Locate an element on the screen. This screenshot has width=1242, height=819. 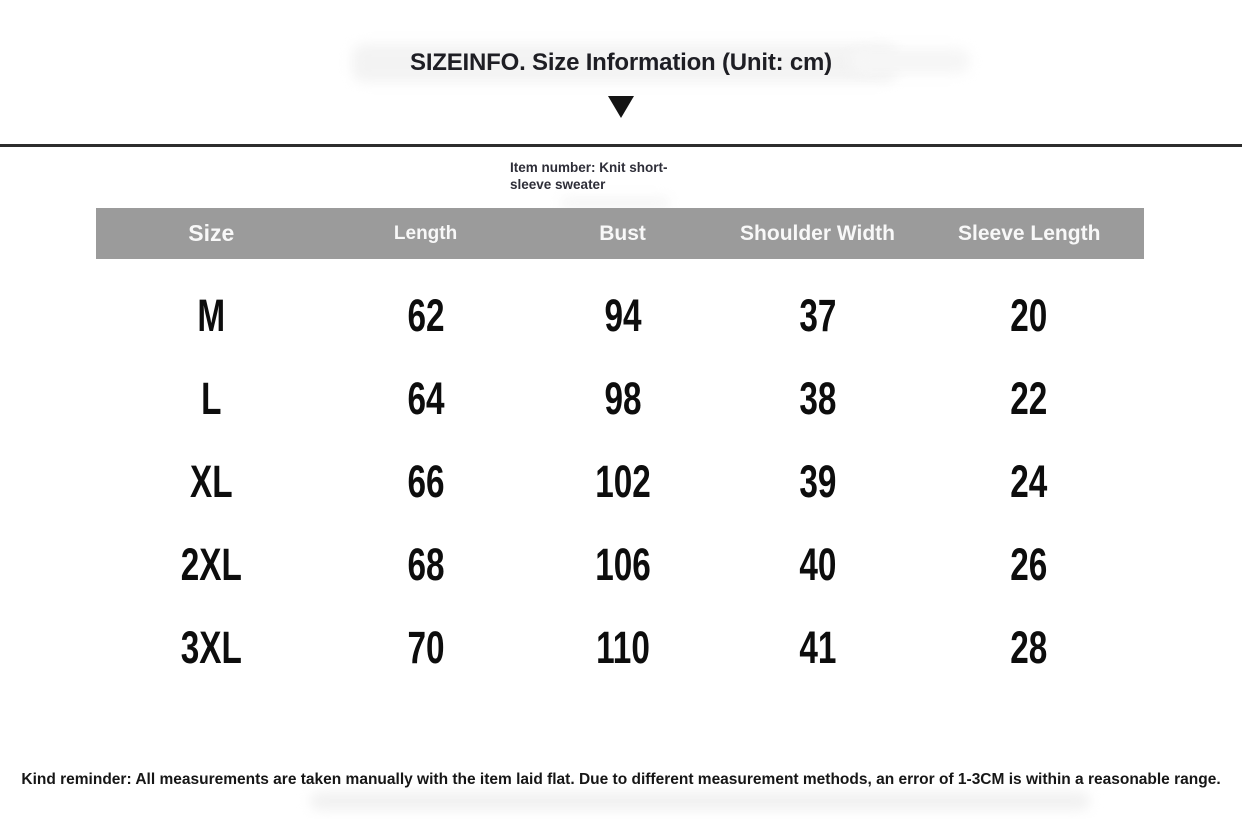
table-row: 2XL 68 106 40 26 is located at coordinates (620, 564).